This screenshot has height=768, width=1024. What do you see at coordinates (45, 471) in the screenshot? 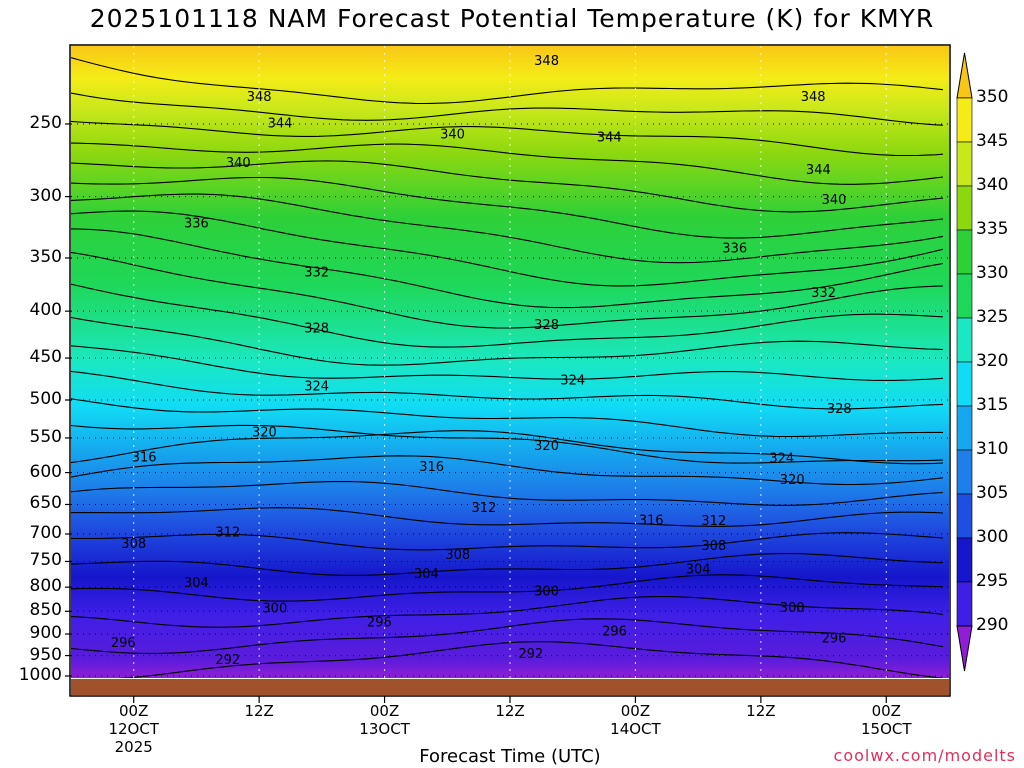
I see `y-tick-label: 600` at bounding box center [45, 471].